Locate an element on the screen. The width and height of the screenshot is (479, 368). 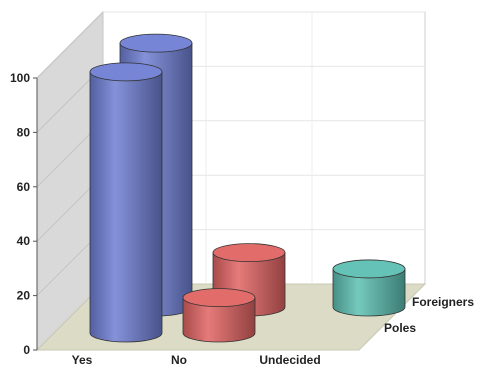
bar-foreigners-undecided is located at coordinates (369, 288).